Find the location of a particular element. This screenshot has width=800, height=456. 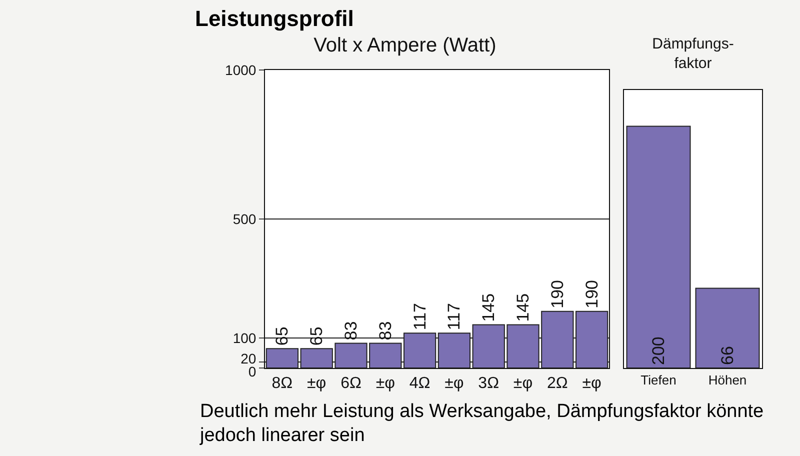

y-tick-label: 500 is located at coordinates (244, 218).